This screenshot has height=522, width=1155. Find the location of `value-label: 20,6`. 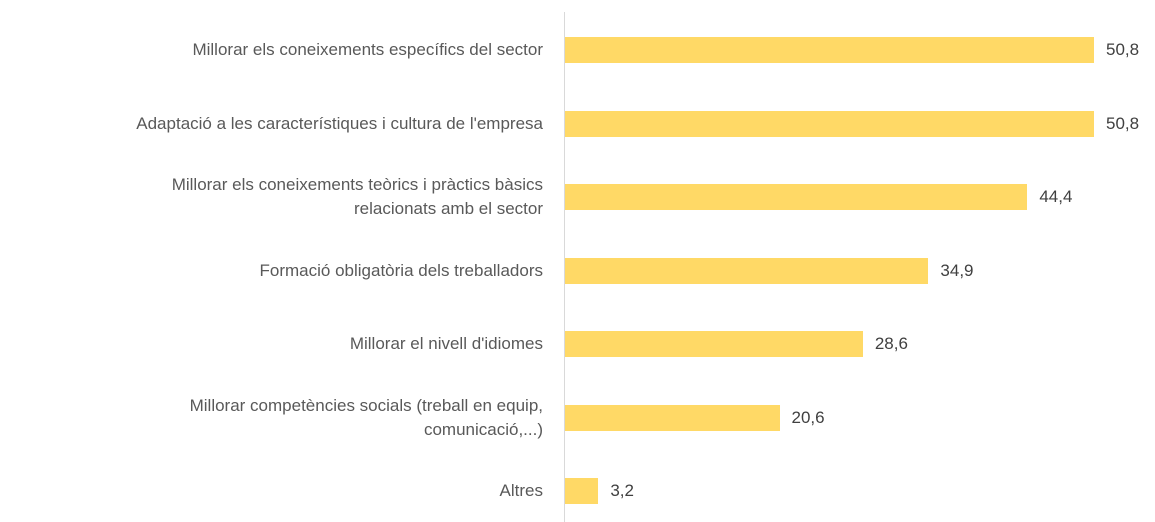

value-label: 20,6 is located at coordinates (808, 417).